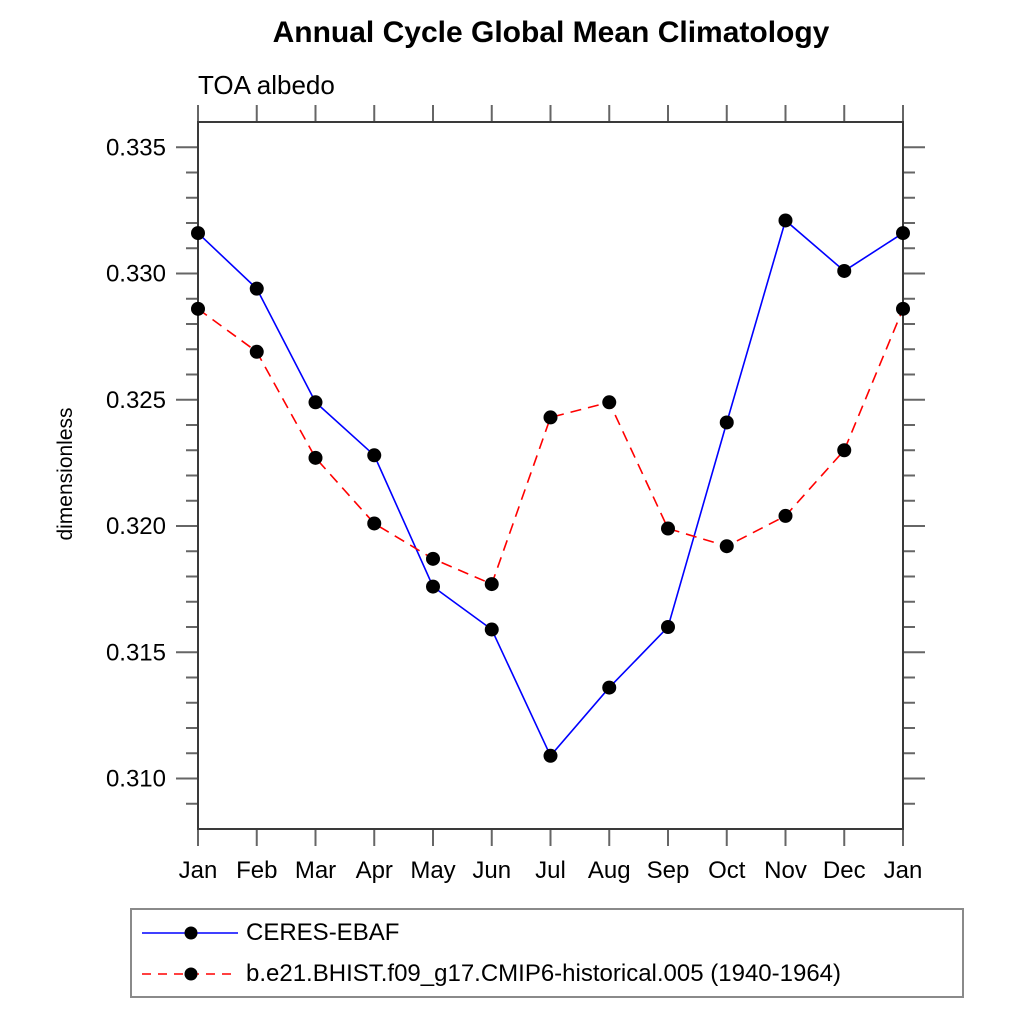 The height and width of the screenshot is (1024, 1024). I want to click on chart-subtitle: TOA albedo, so click(266, 85).